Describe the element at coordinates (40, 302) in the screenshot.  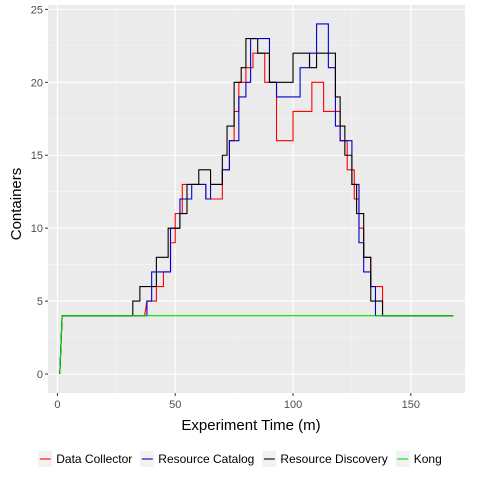
I see `y-tick-label: 5` at that location.